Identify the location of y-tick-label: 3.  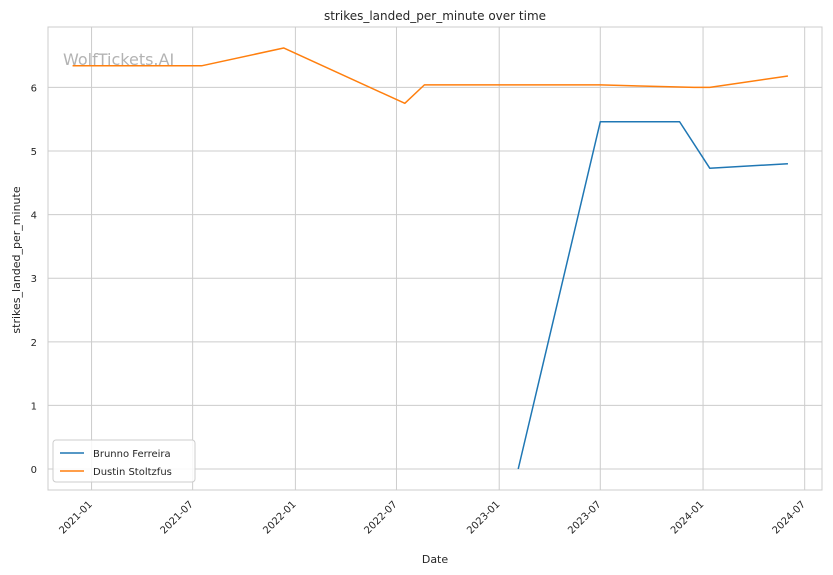
(34, 279).